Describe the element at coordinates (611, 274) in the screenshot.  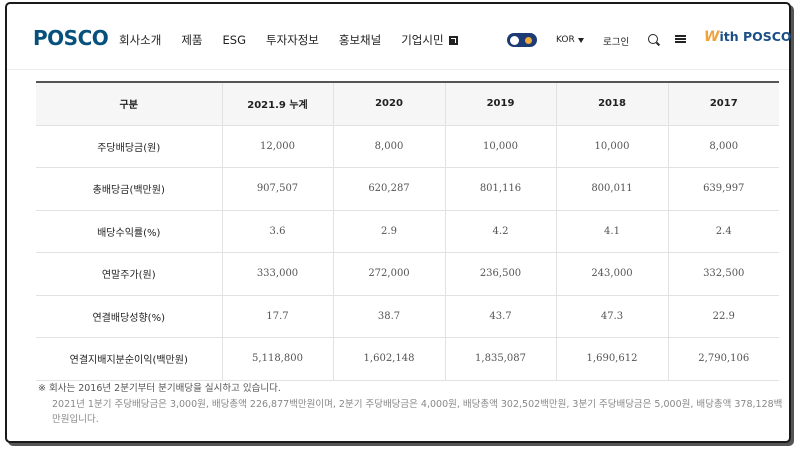
I see `table-cell: 243,000` at that location.